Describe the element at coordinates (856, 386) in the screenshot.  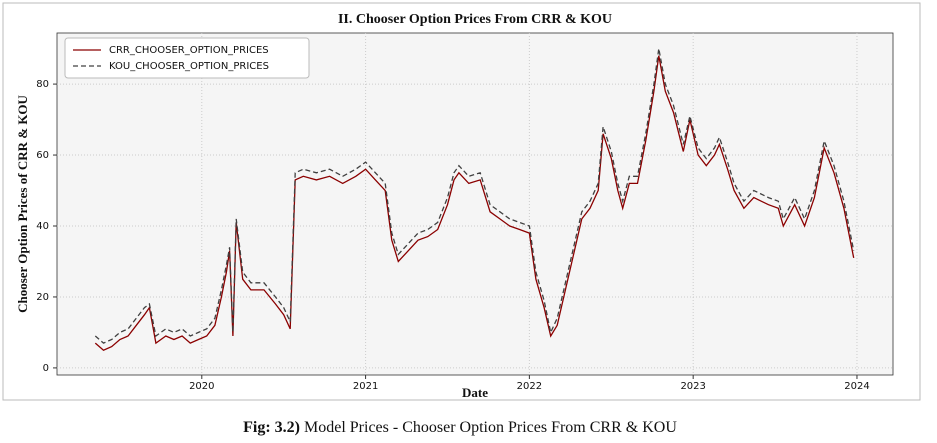
I see `x-tick-label: 2024` at that location.